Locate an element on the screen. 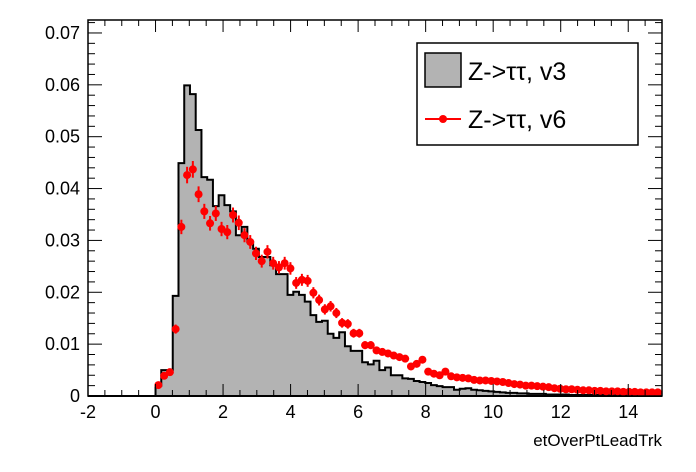  y-tick-label: 0.06 is located at coordinates (62, 85).